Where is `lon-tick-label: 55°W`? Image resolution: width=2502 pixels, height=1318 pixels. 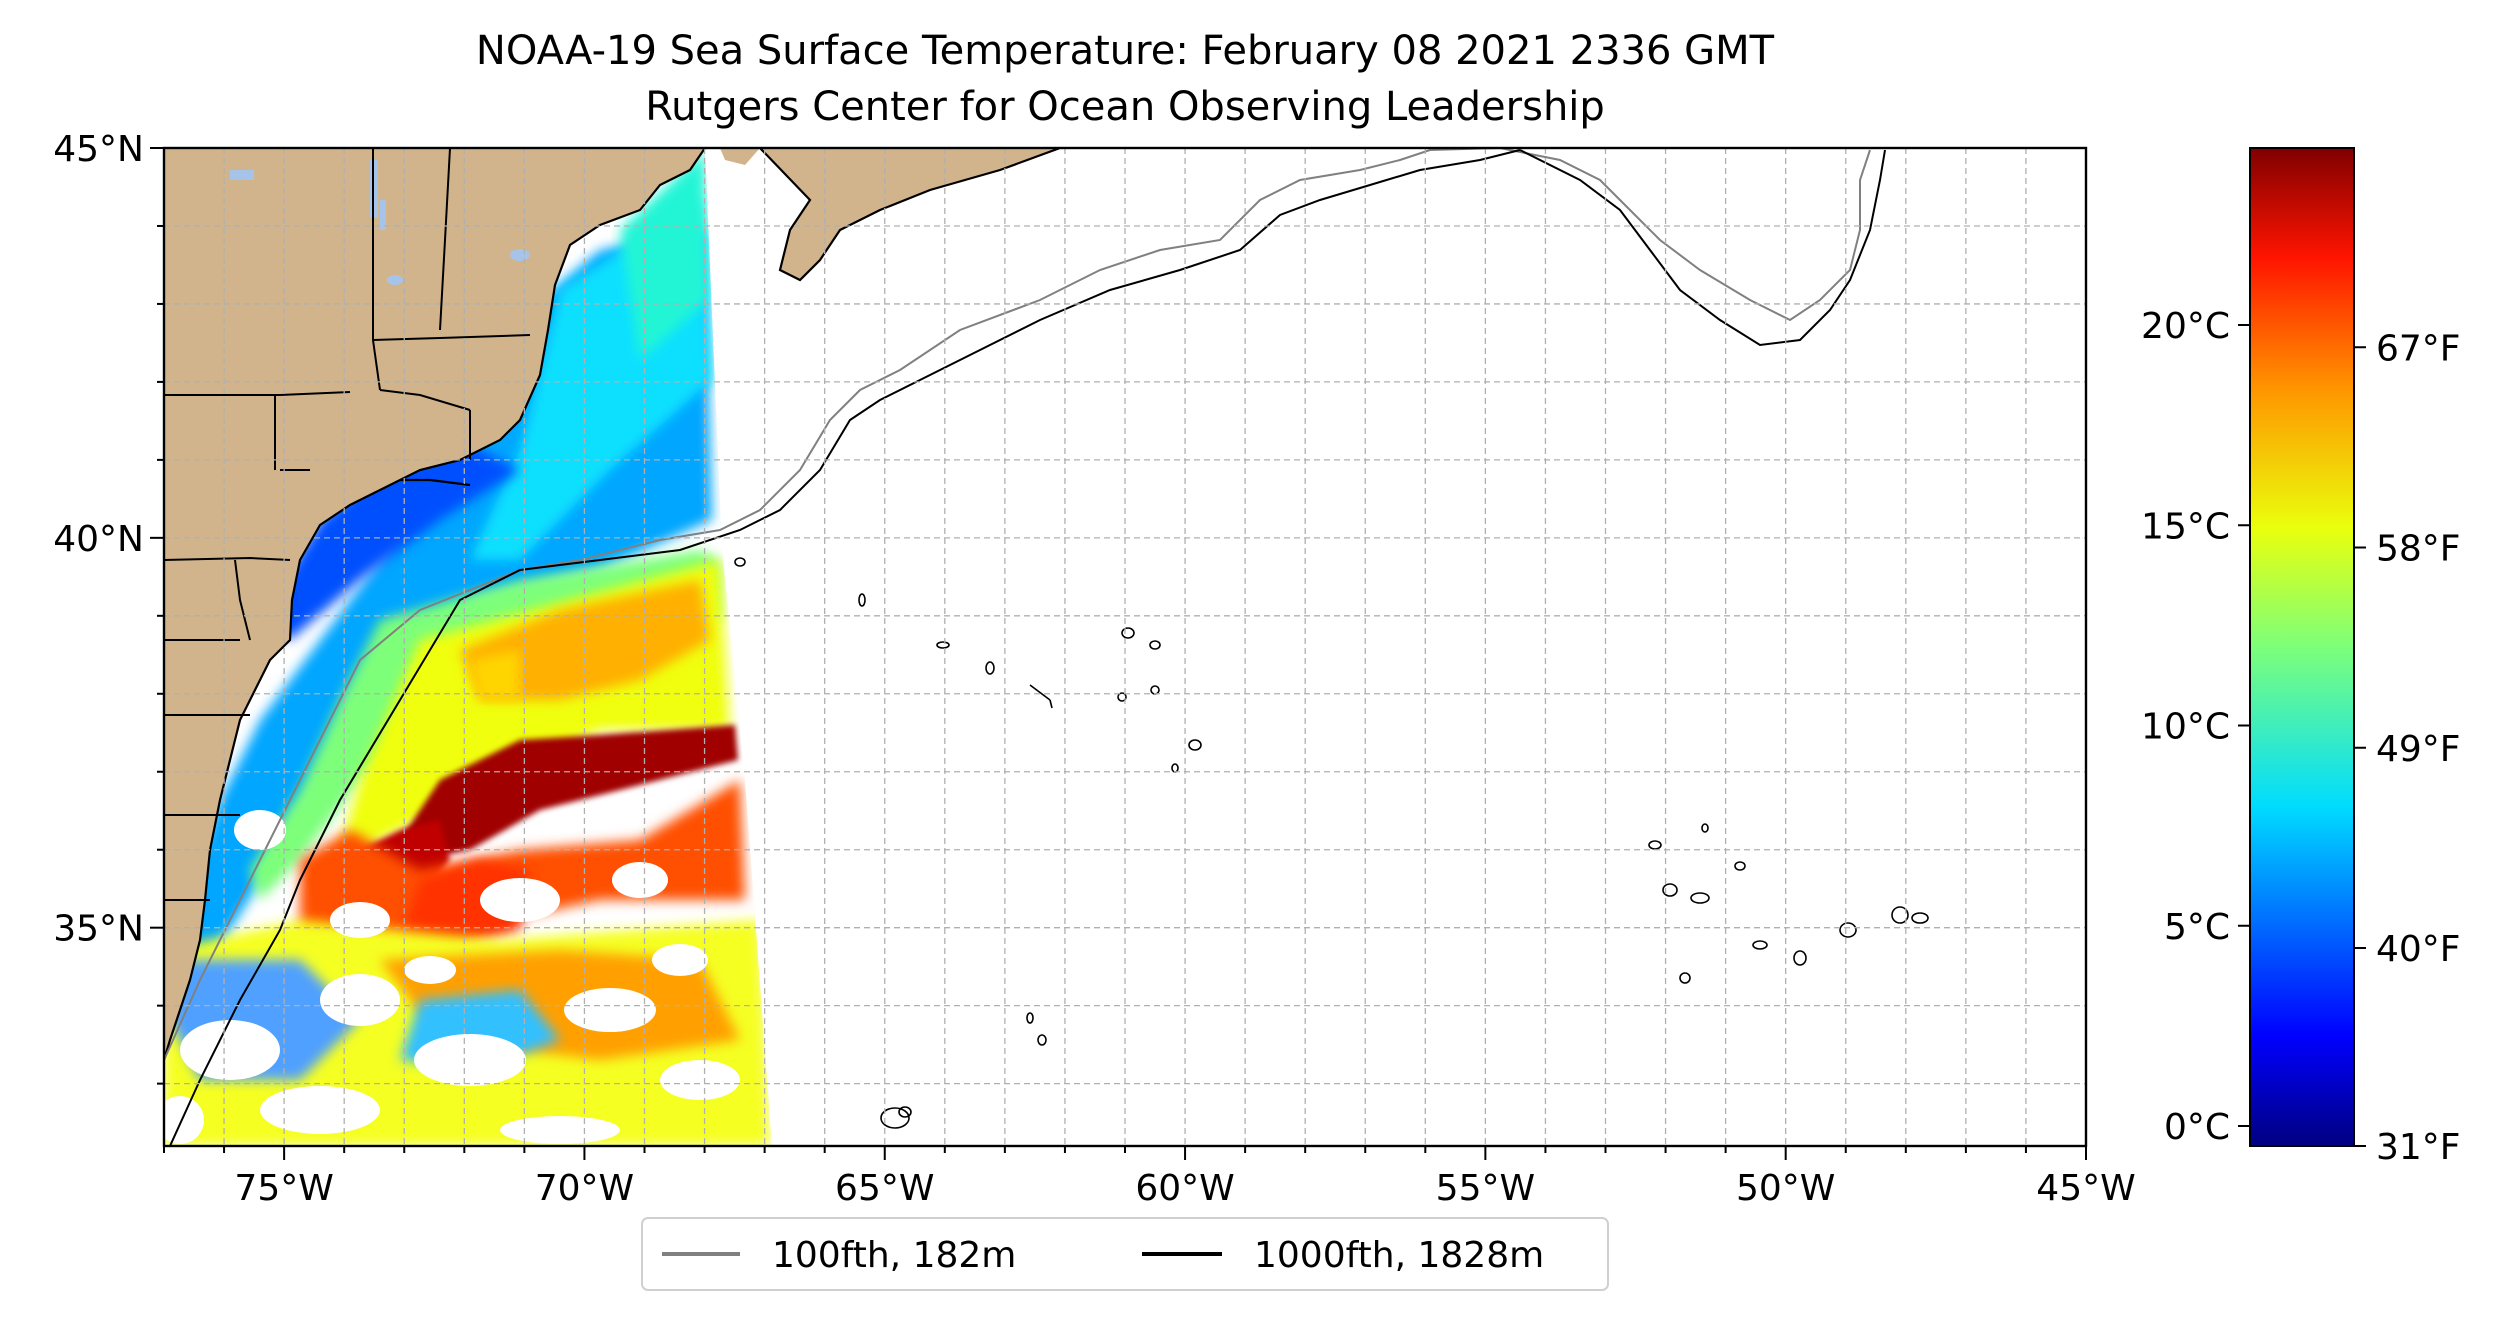 lon-tick-label: 55°W is located at coordinates (1485, 1188).